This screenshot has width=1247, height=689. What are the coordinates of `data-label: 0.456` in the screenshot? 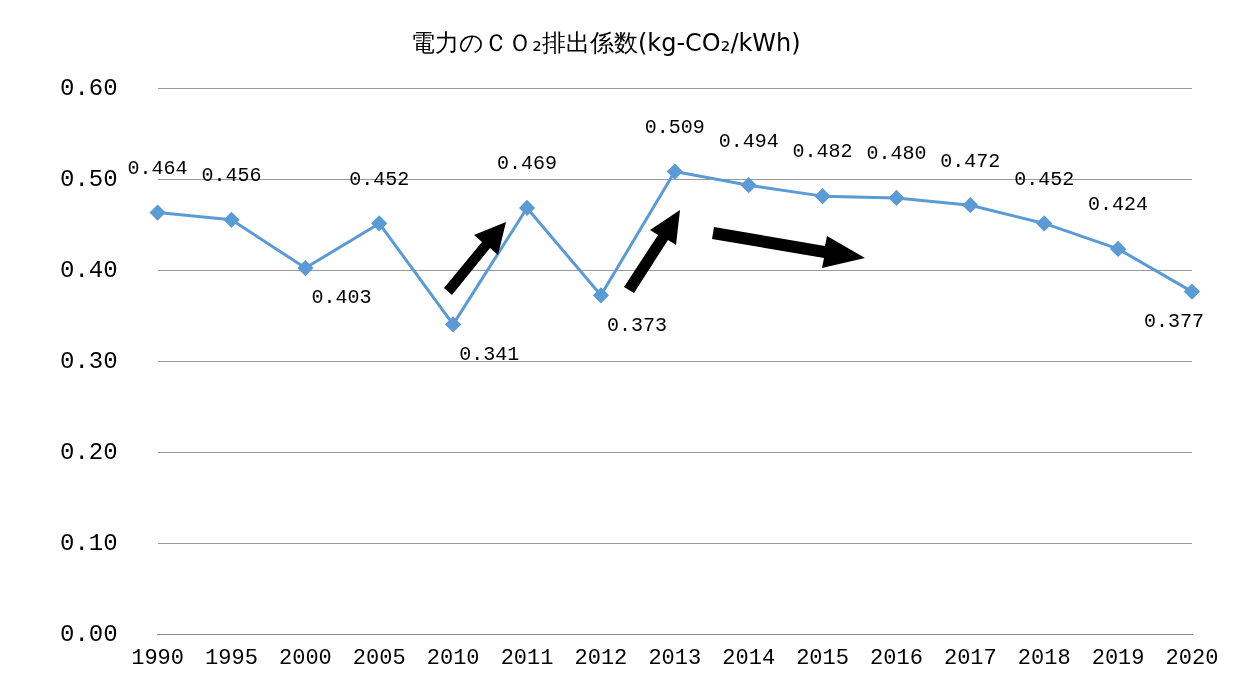 It's located at (231, 176).